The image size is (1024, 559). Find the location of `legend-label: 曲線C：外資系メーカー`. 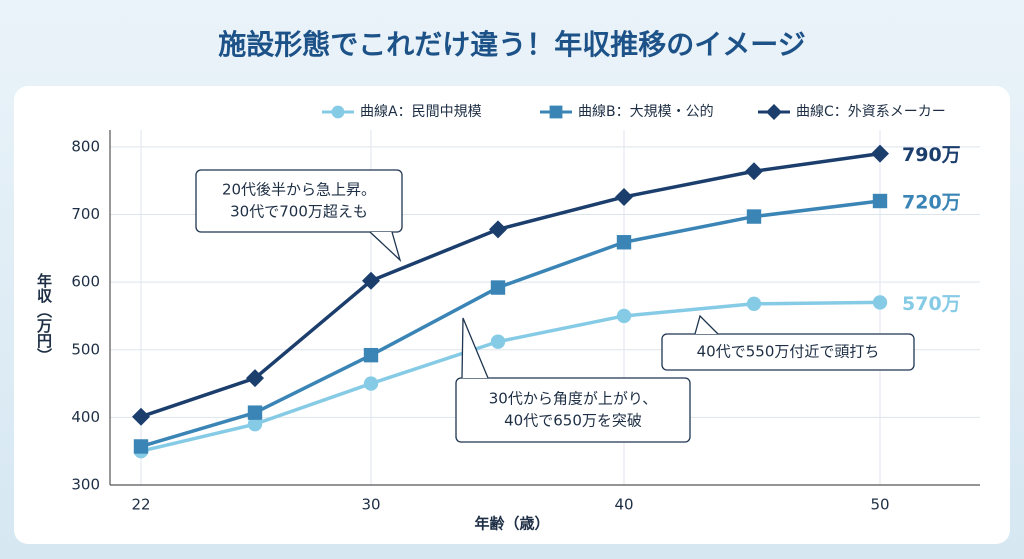

legend-label: 曲線C：外資系メーカー is located at coordinates (871, 112).